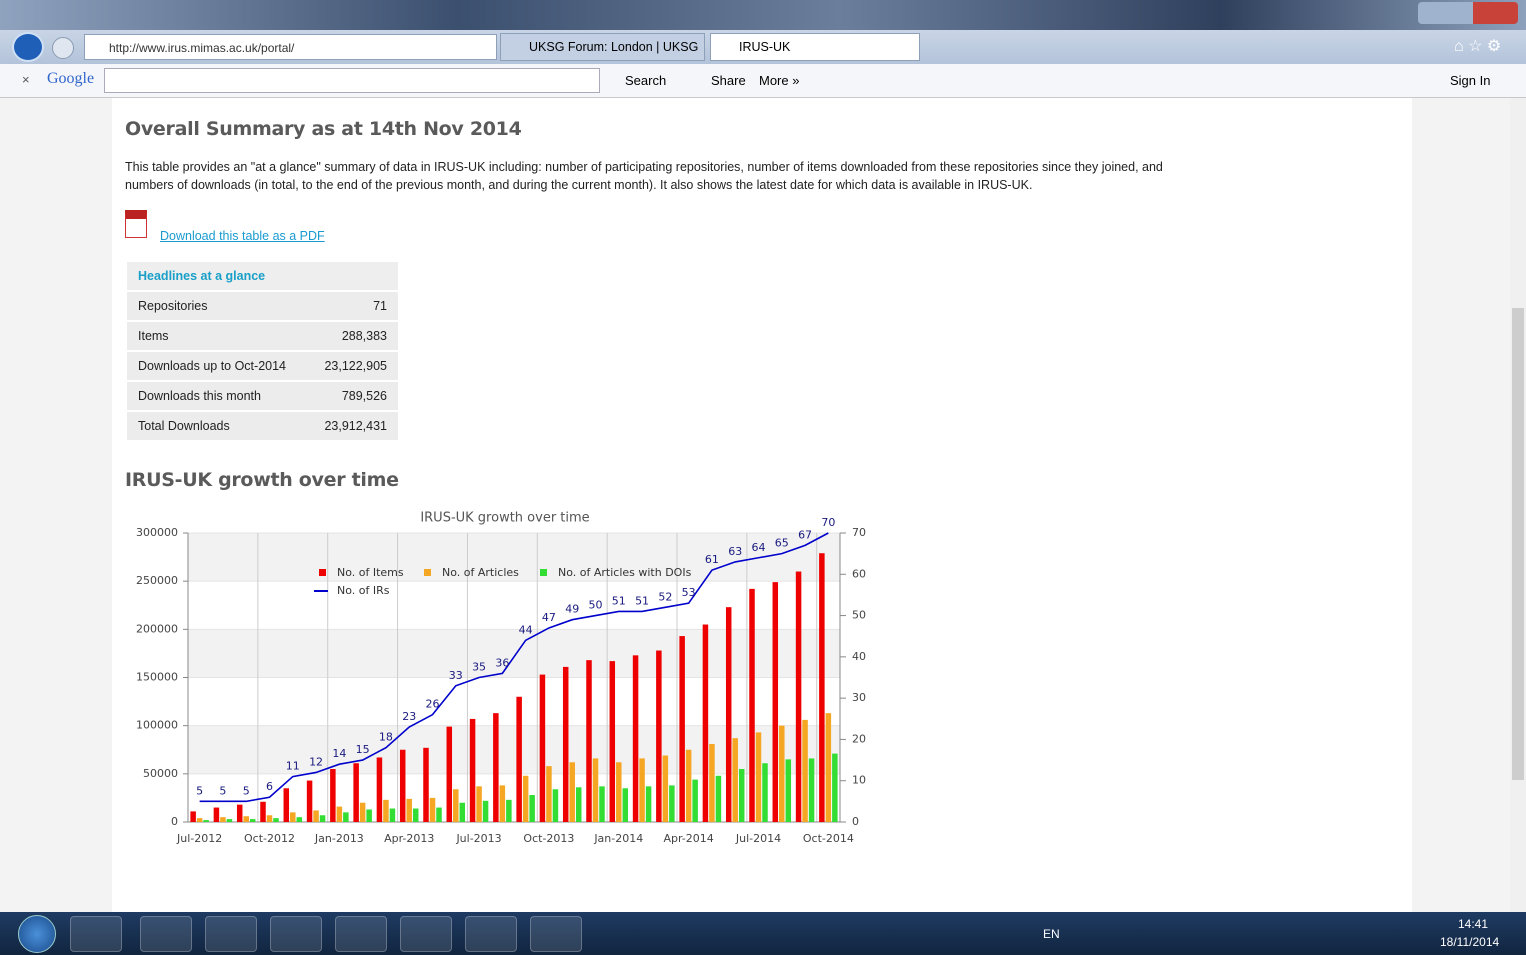 The height and width of the screenshot is (955, 1526). What do you see at coordinates (26, 79) in the screenshot?
I see `close-toolbar: ×` at bounding box center [26, 79].